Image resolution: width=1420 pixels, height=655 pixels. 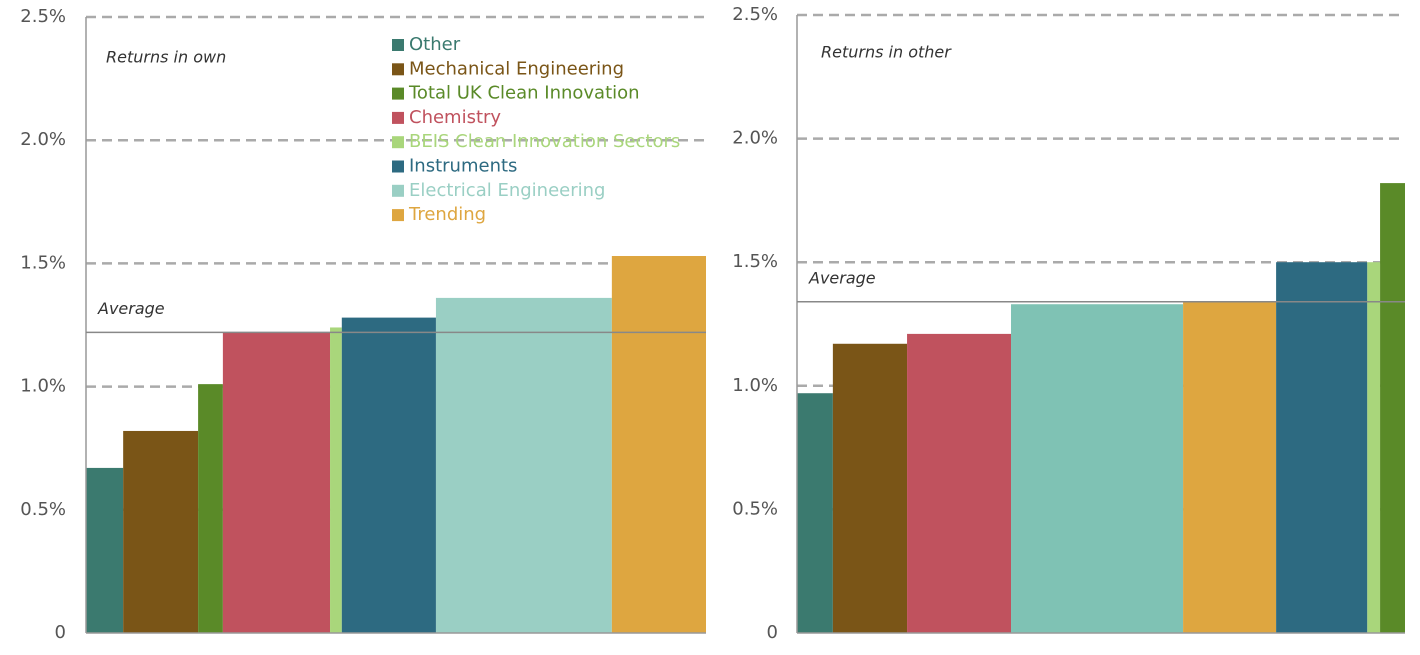 I want to click on chart-title: Returns in own, so click(x=166, y=57).